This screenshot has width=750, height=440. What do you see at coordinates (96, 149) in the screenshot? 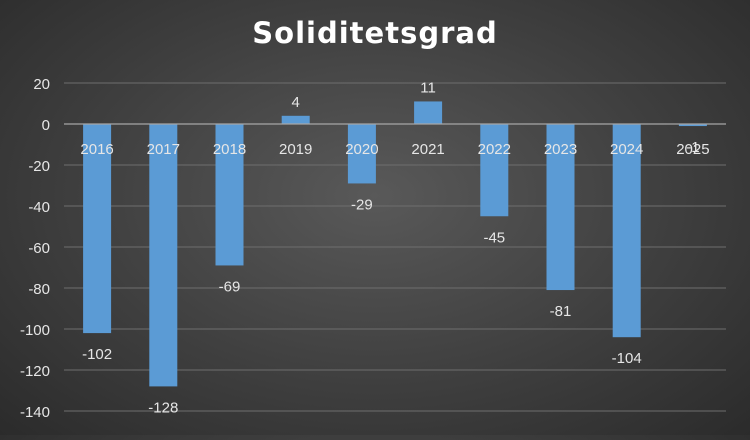
I see `x-tick-label: 2016` at bounding box center [96, 149].